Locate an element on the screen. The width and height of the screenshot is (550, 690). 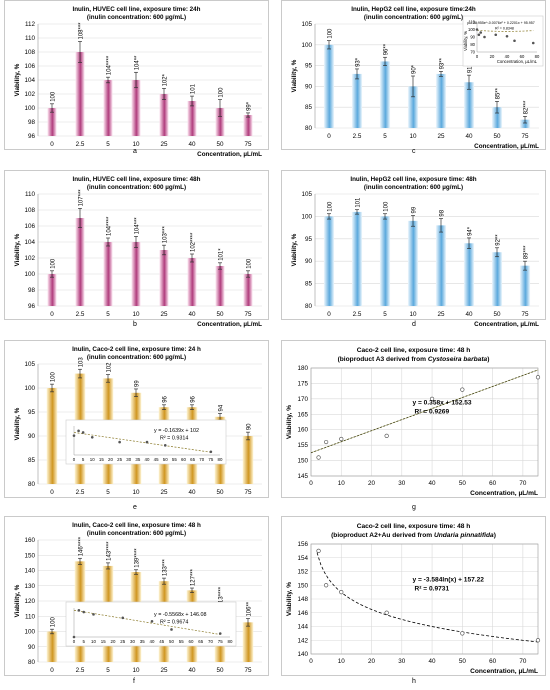
inset-x-tick: 5 is located at coordinates (83, 459).